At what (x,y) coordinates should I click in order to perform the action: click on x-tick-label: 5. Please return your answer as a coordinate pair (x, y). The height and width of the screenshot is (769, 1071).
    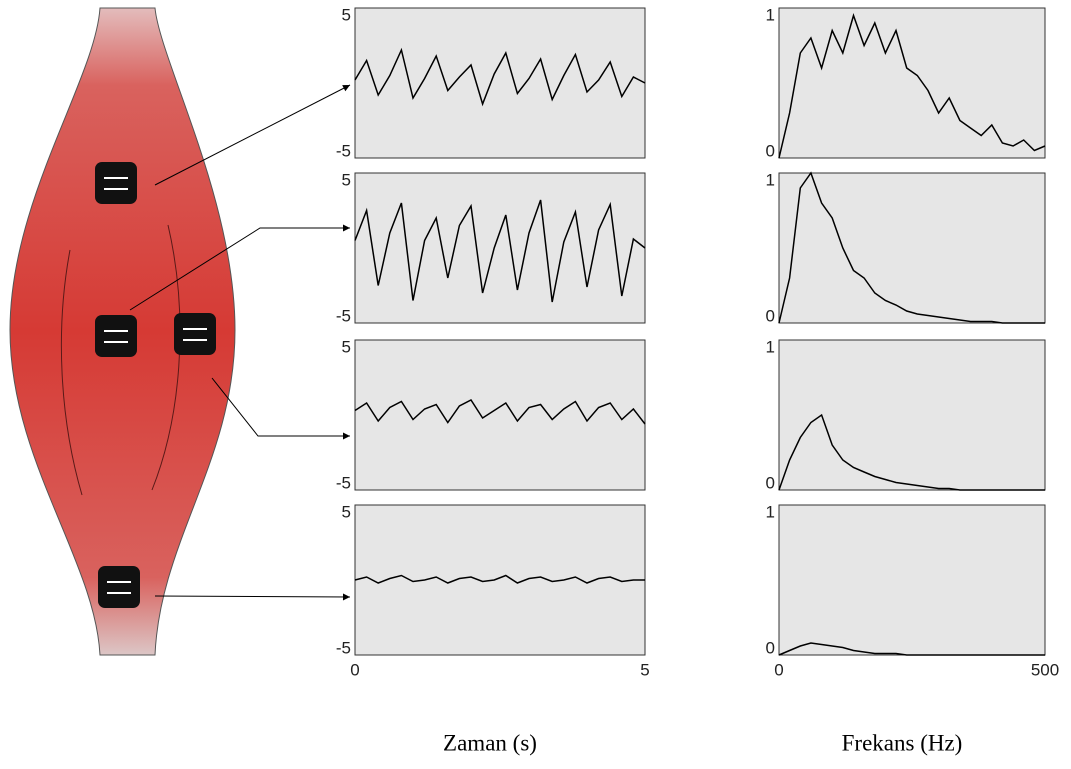
    Looking at the image, I should click on (644, 669).